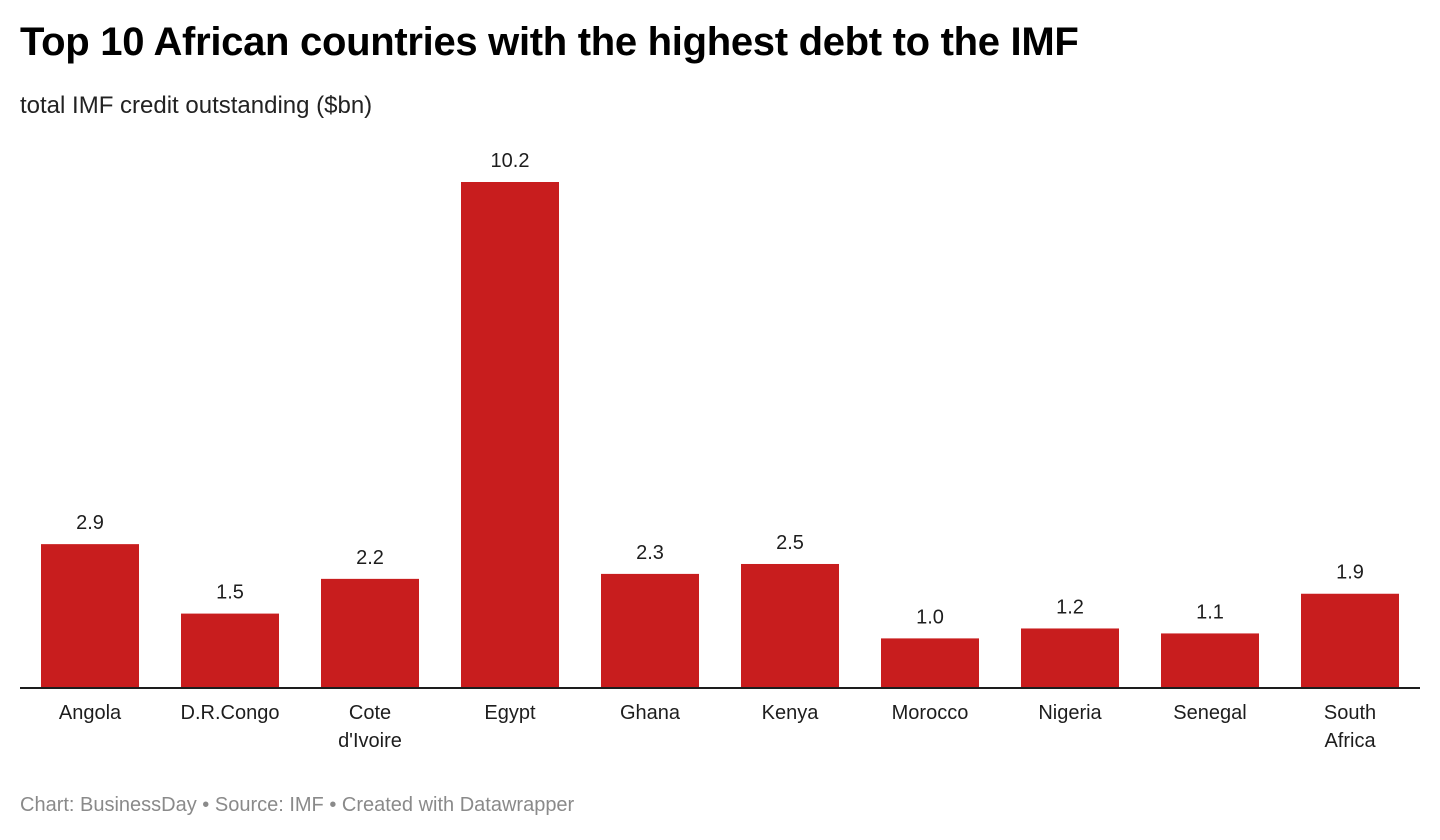 This screenshot has width=1440, height=840. What do you see at coordinates (930, 617) in the screenshot?
I see `data-label: 1.0` at bounding box center [930, 617].